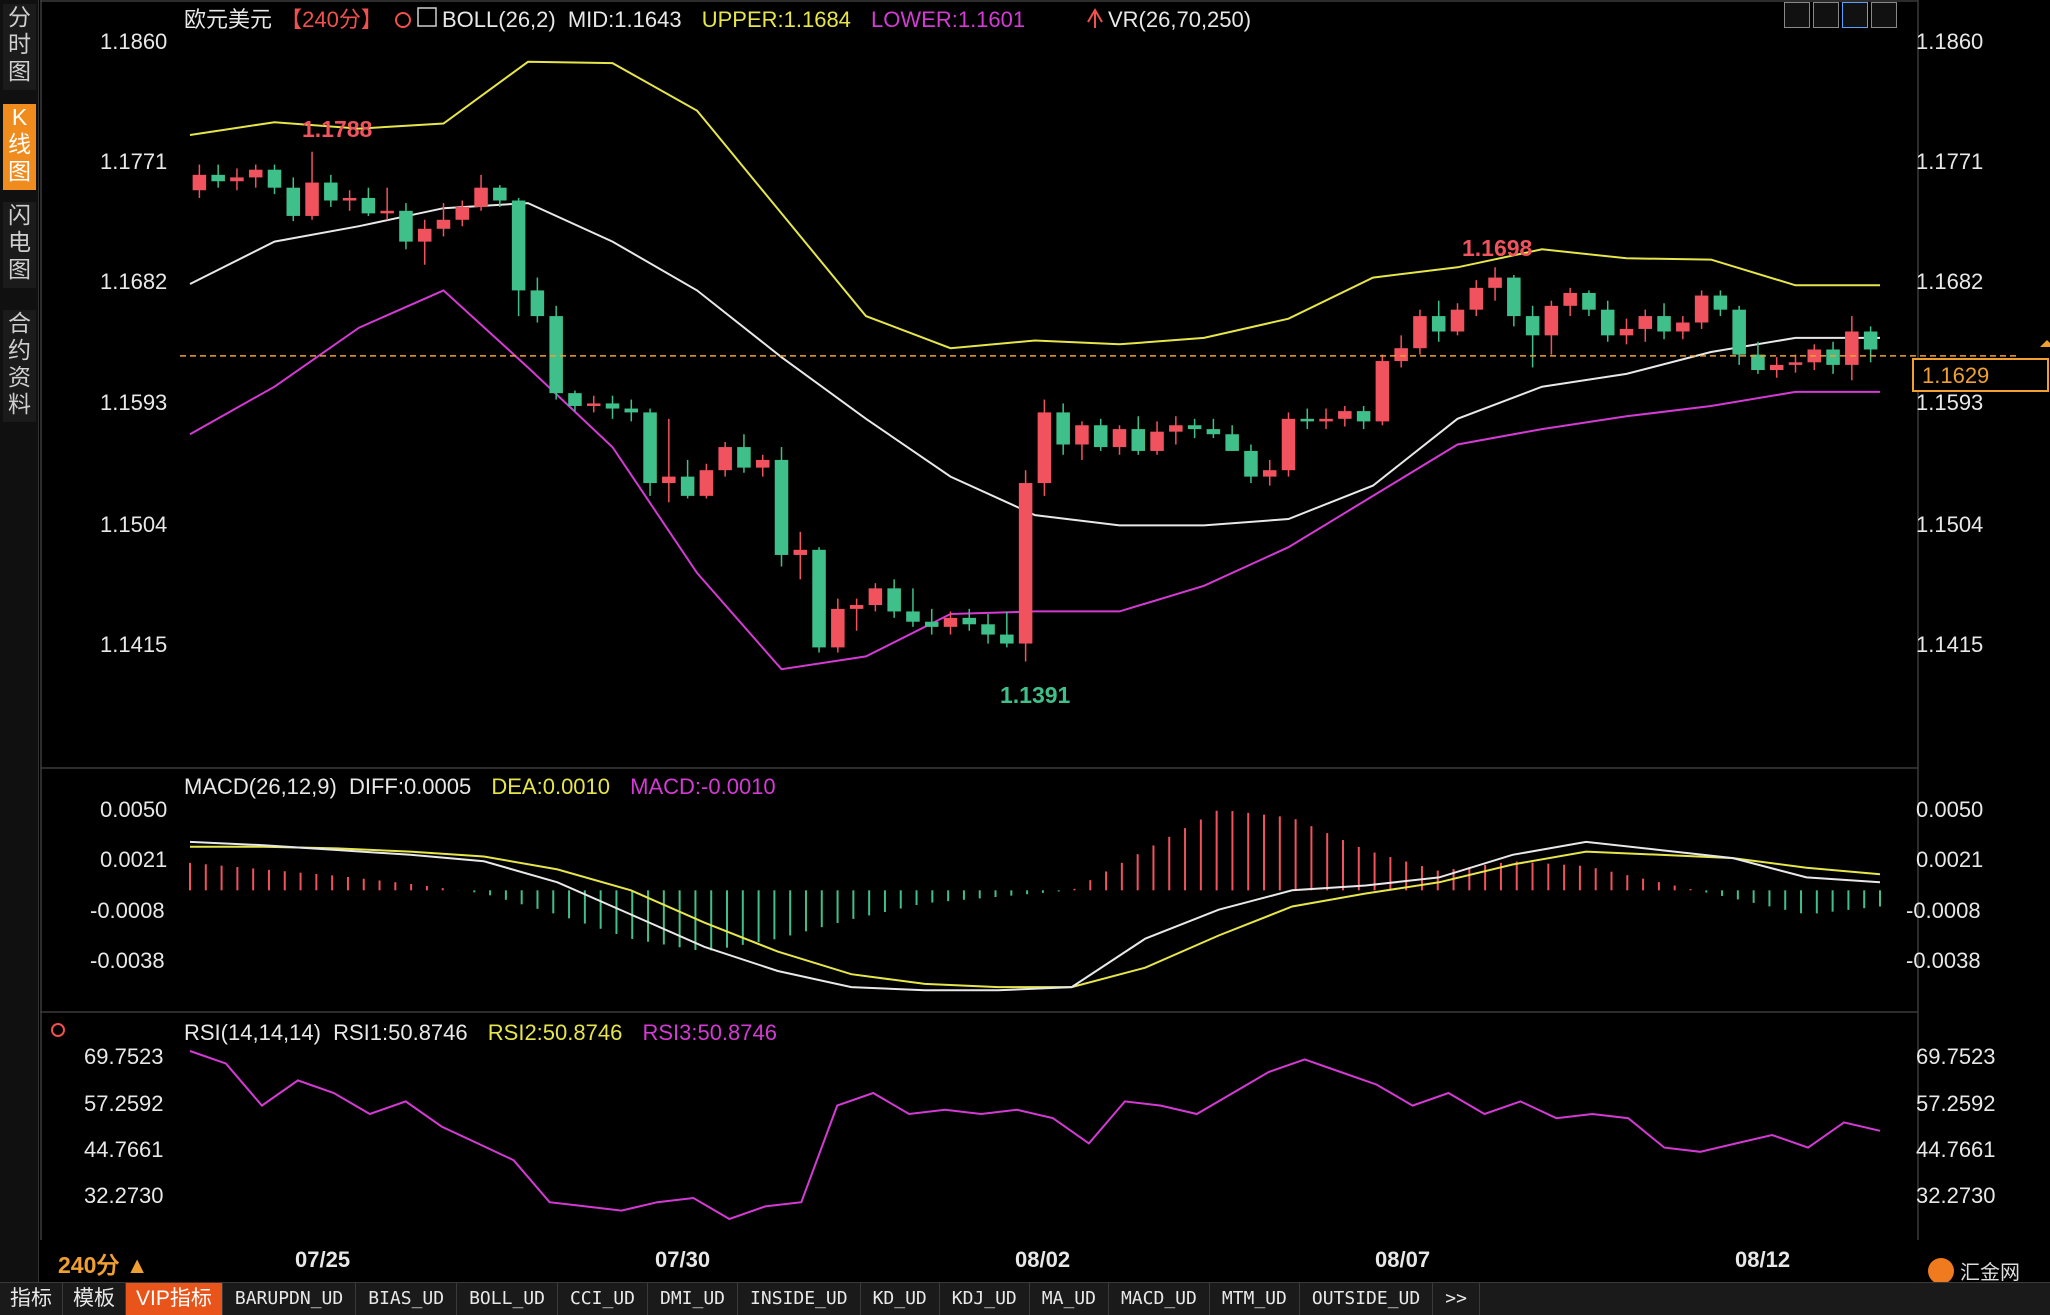 Image resolution: width=2050 pixels, height=1315 pixels. Describe the element at coordinates (1797, 15) in the screenshot. I see `crosshair-mode-icon` at that location.